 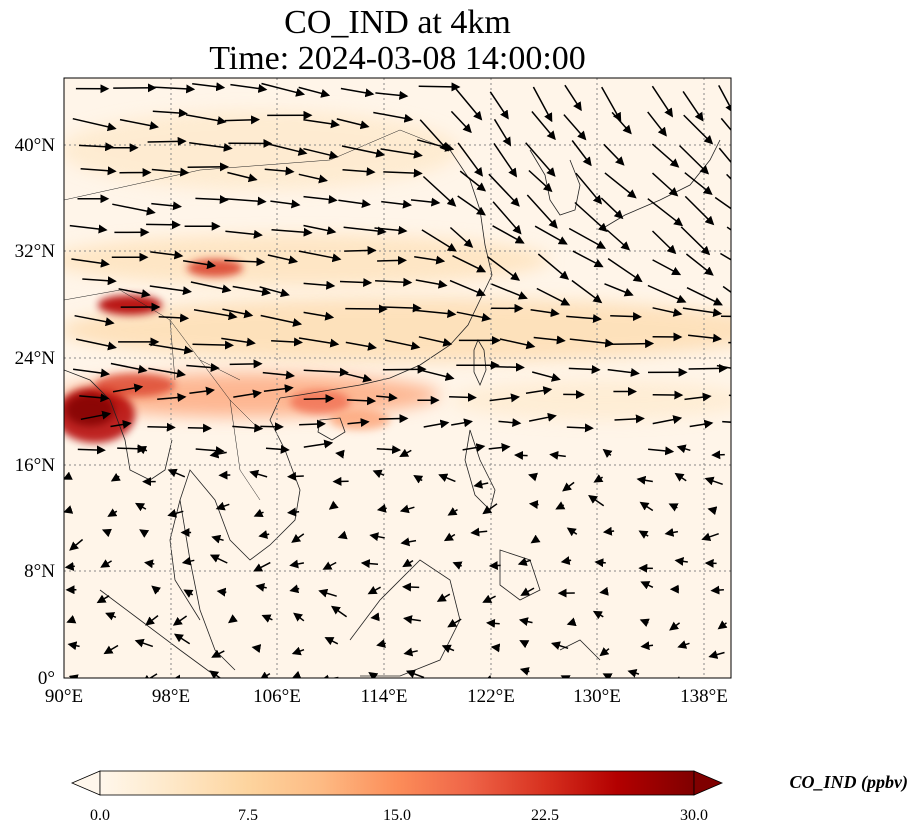 I want to click on pacific-haze, so click(x=590, y=400).